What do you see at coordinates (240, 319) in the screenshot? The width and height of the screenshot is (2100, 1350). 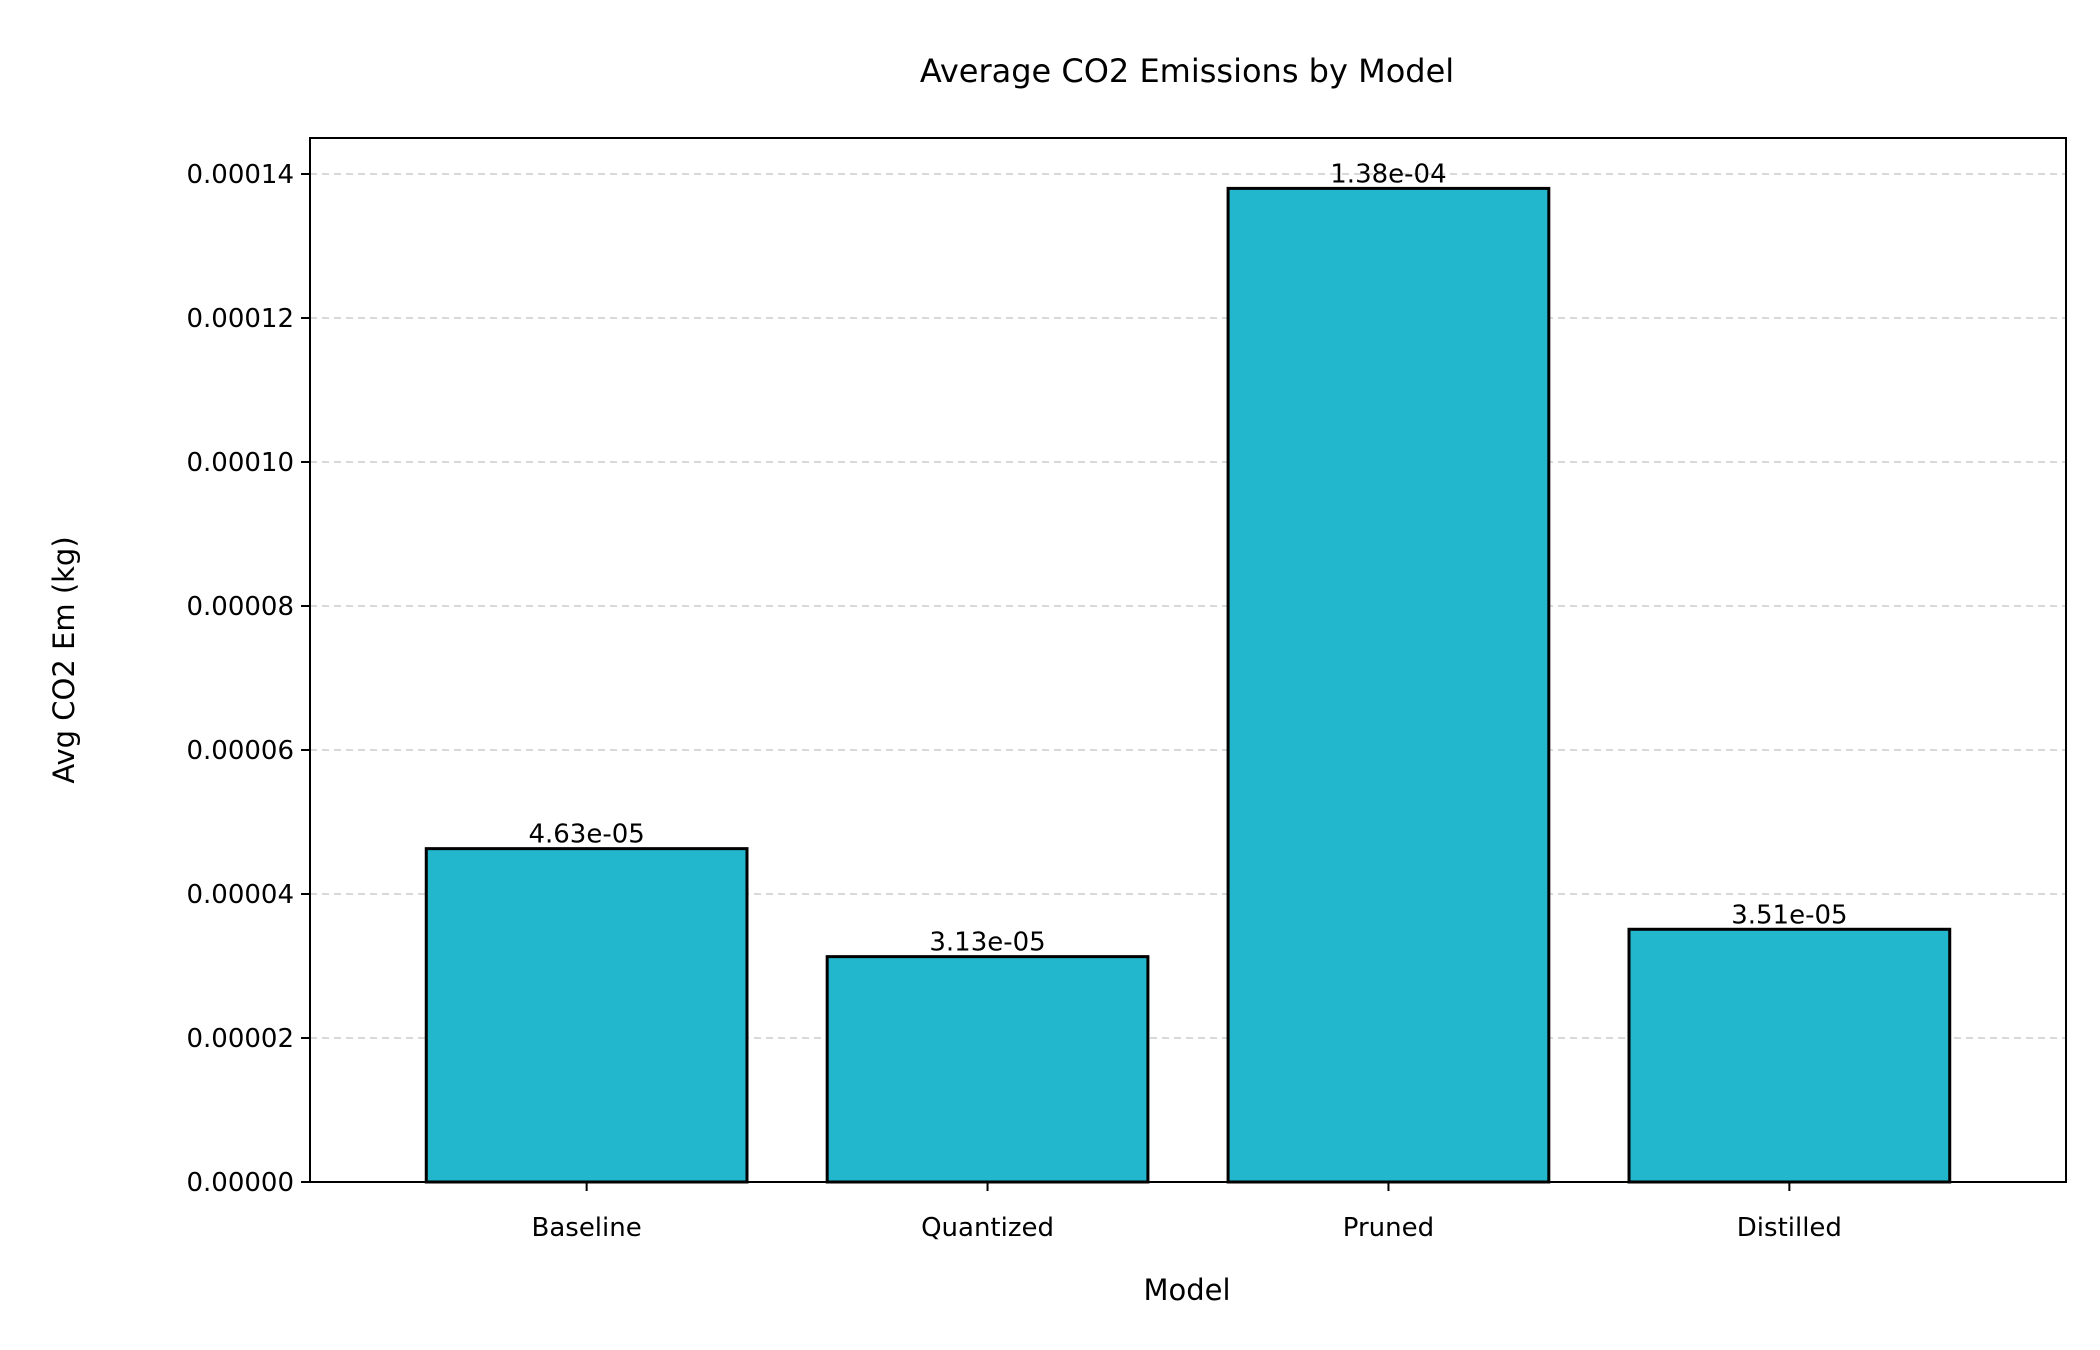 I see `y-tick-label: 0.00012` at bounding box center [240, 319].